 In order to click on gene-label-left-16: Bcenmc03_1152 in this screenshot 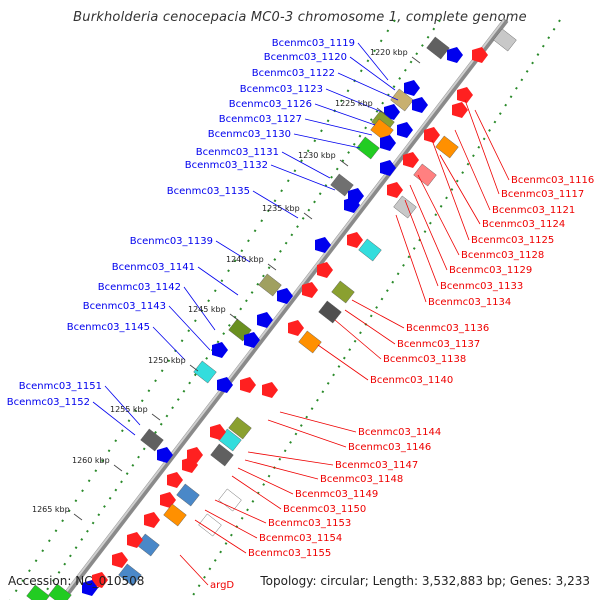, I will do `click(48, 402)`.